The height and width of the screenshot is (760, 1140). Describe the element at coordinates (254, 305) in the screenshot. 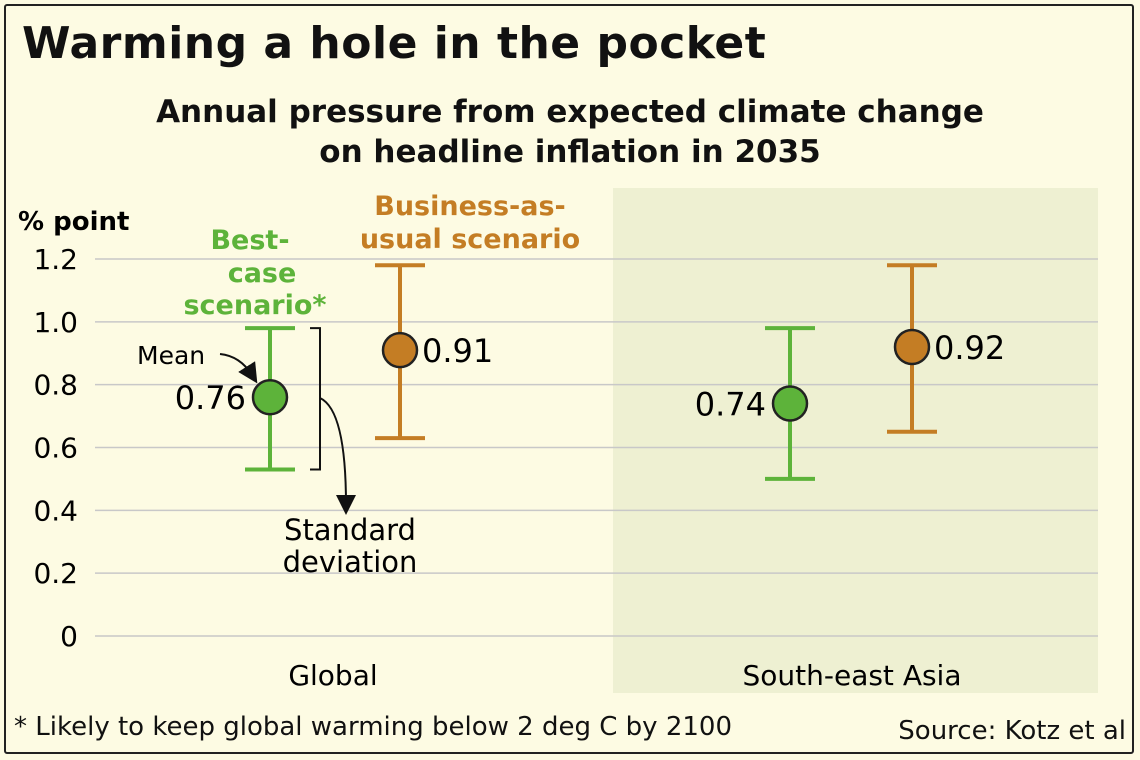

I see `series-label-best-case: scenario*` at that location.